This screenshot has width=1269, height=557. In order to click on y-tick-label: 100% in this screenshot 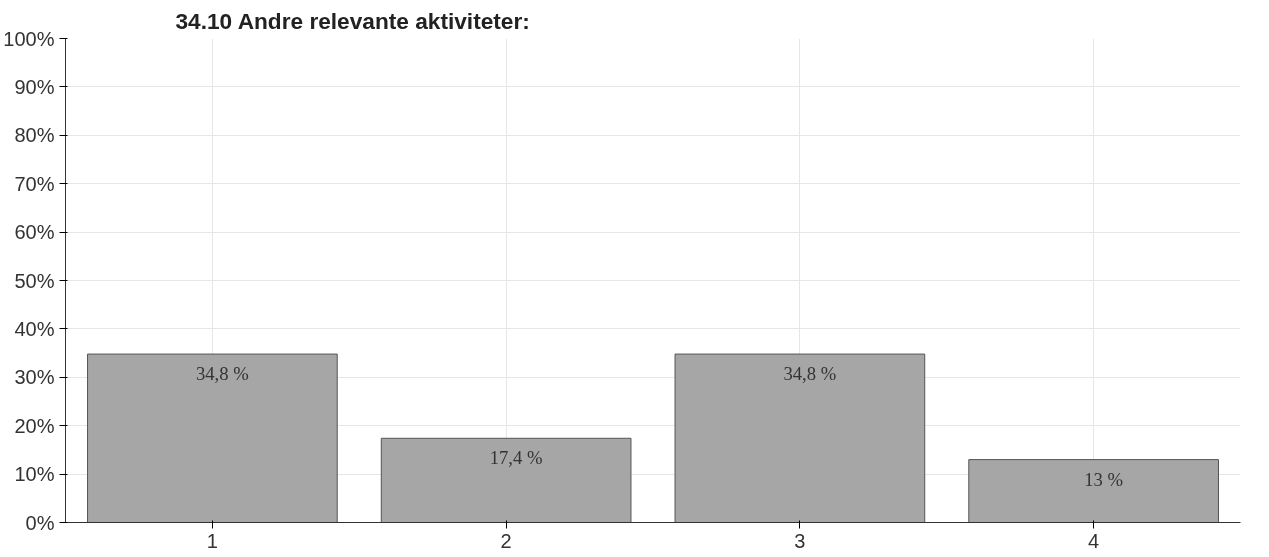, I will do `click(29, 38)`.